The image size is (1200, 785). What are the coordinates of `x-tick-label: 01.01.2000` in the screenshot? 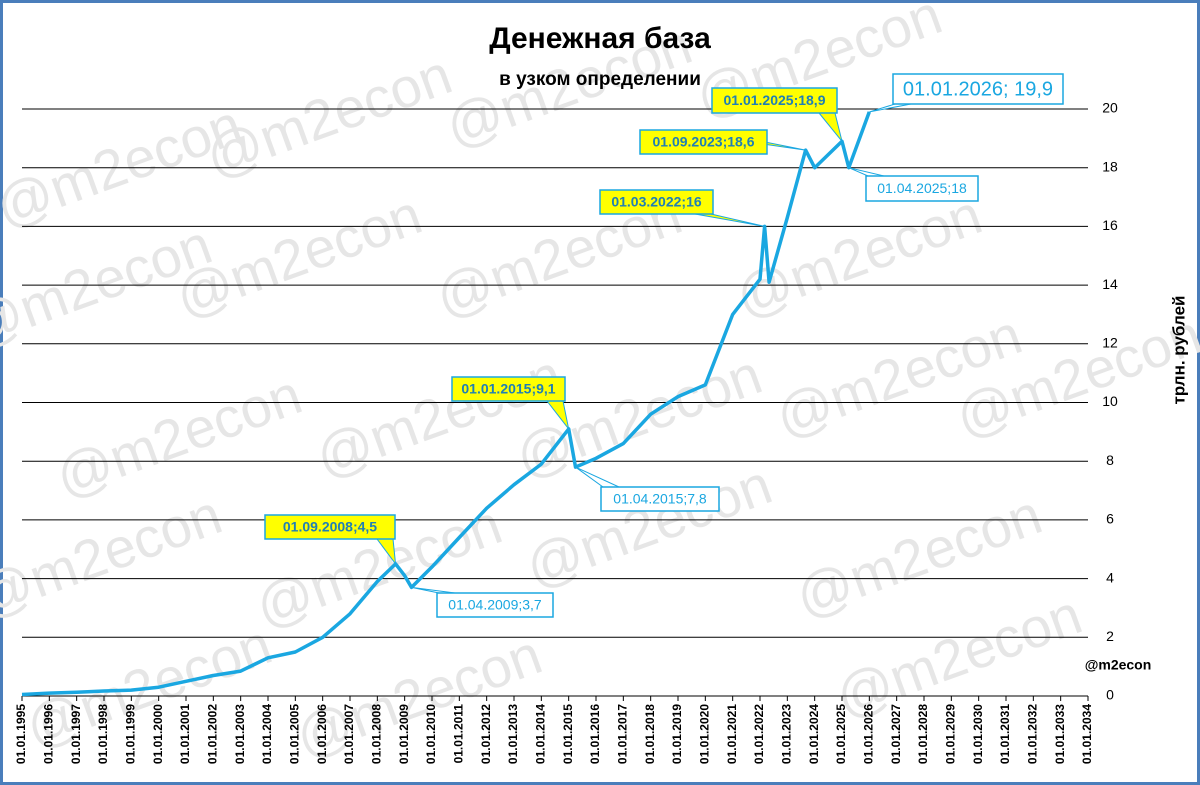 It's located at (158, 734).